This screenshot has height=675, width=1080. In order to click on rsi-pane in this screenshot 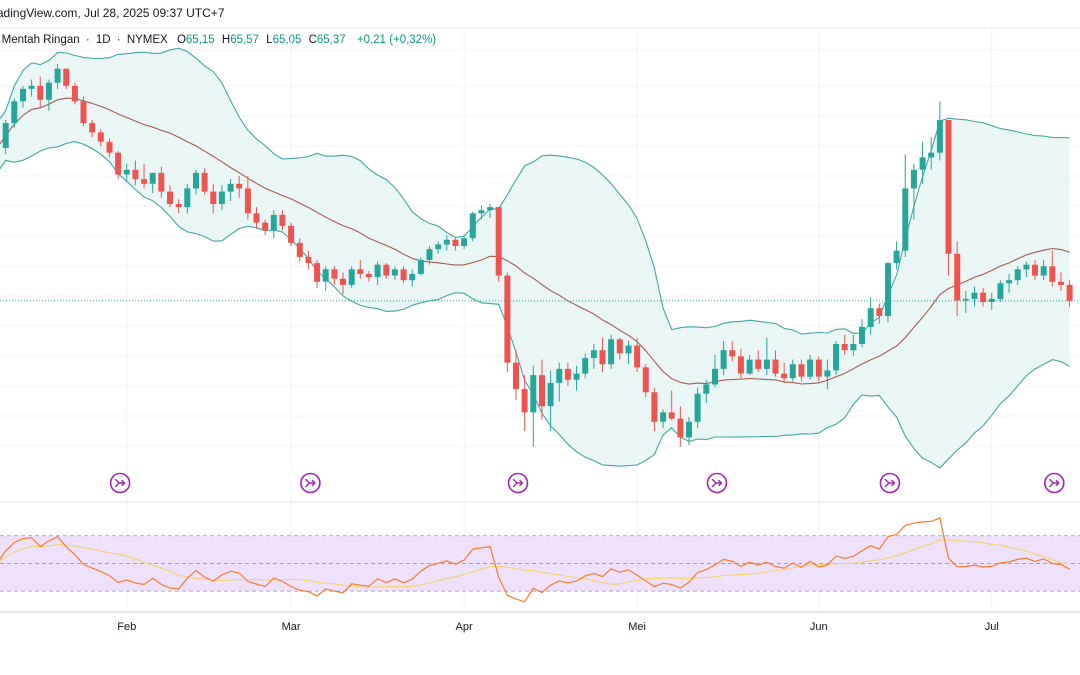, I will do `click(540, 560)`.